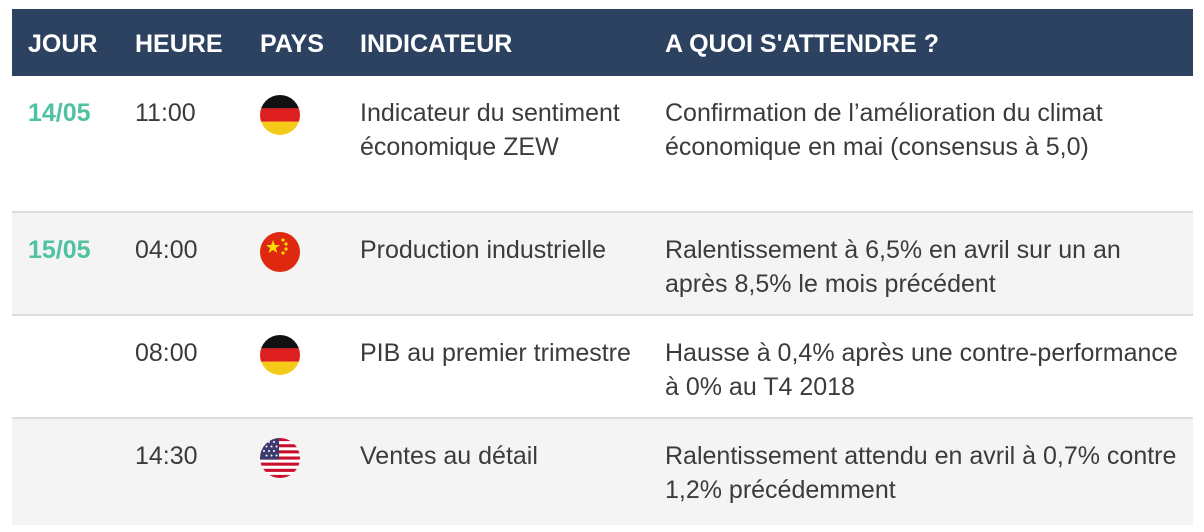 This screenshot has height=532, width=1204. What do you see at coordinates (280, 252) in the screenshot?
I see `china-flag-icon` at bounding box center [280, 252].